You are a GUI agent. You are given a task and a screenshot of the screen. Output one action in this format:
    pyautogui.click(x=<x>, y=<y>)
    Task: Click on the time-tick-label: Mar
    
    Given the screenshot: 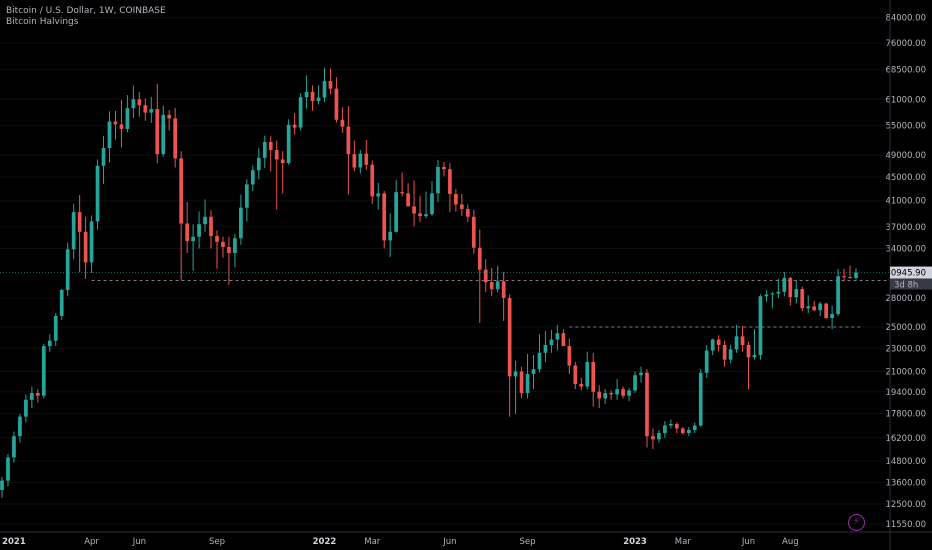 What is the action you would take?
    pyautogui.click(x=372, y=542)
    